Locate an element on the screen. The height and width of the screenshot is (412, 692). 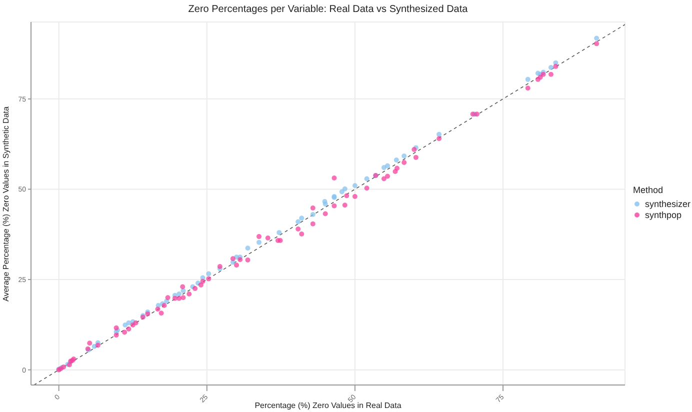
x-axis-title: Percentage (%) Zero Values in Real Data is located at coordinates (328, 405).